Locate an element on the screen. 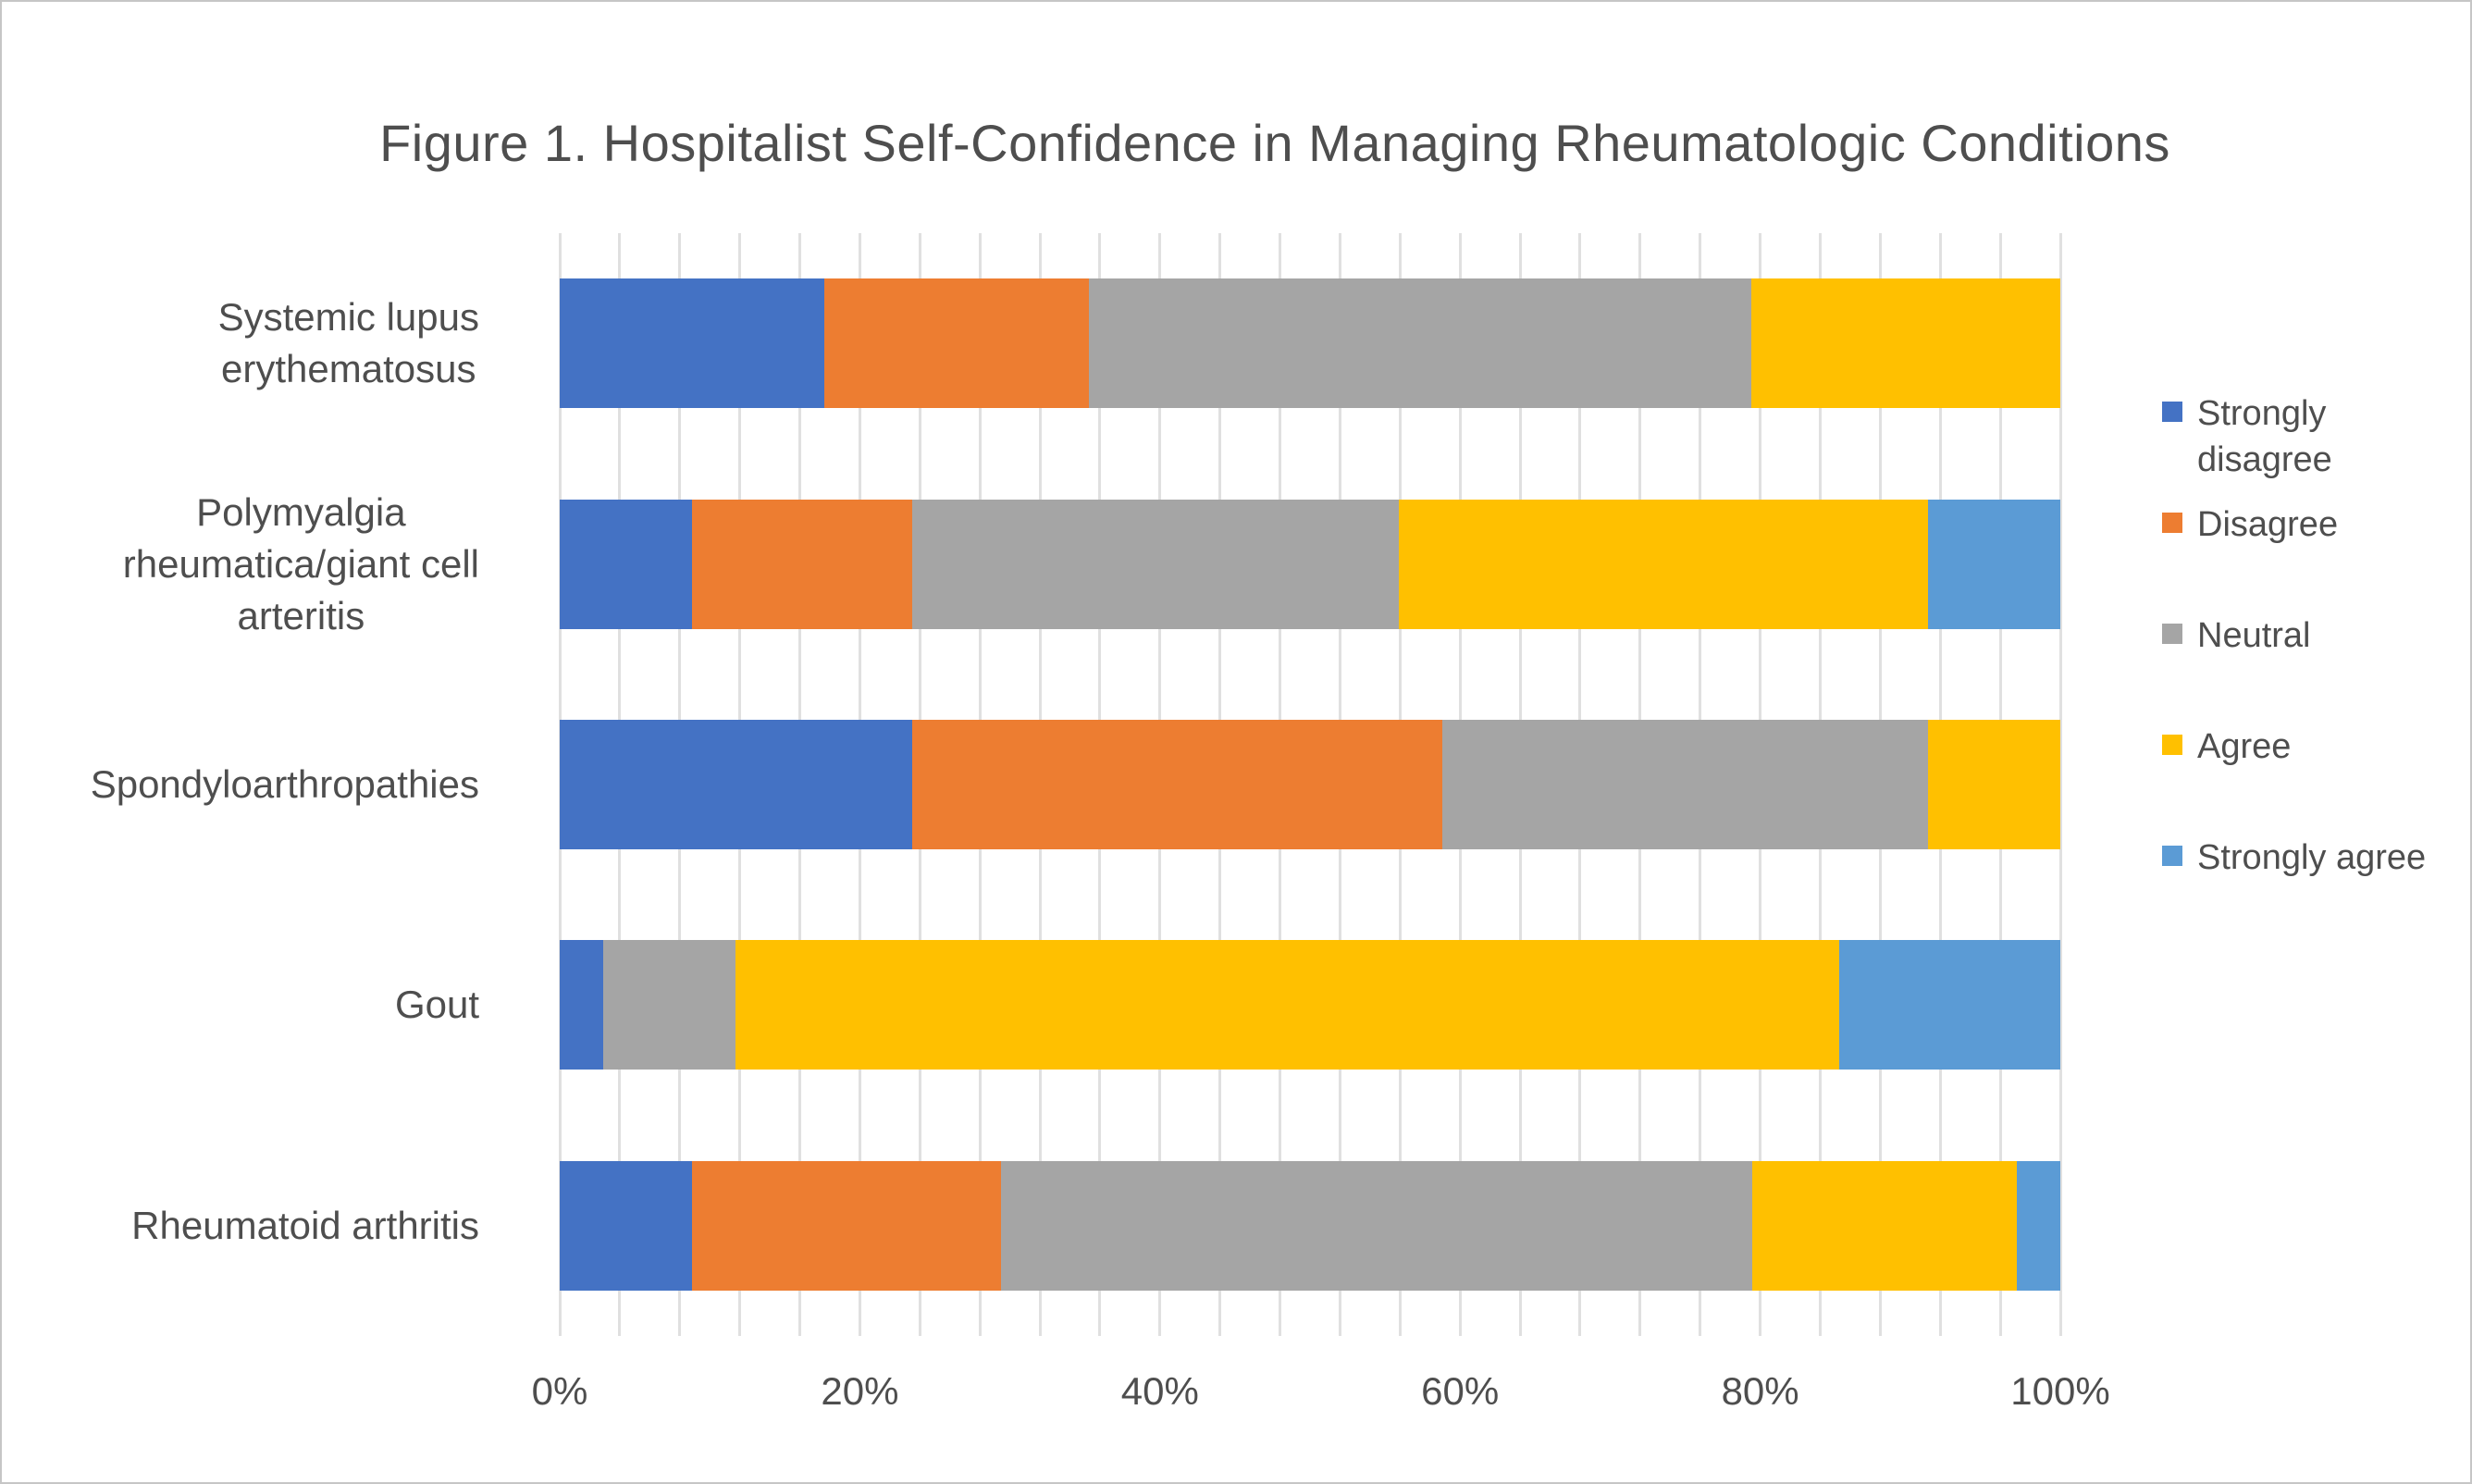  bar-segment-systemic-lupus-erythematosus-neutral is located at coordinates (1419, 344).